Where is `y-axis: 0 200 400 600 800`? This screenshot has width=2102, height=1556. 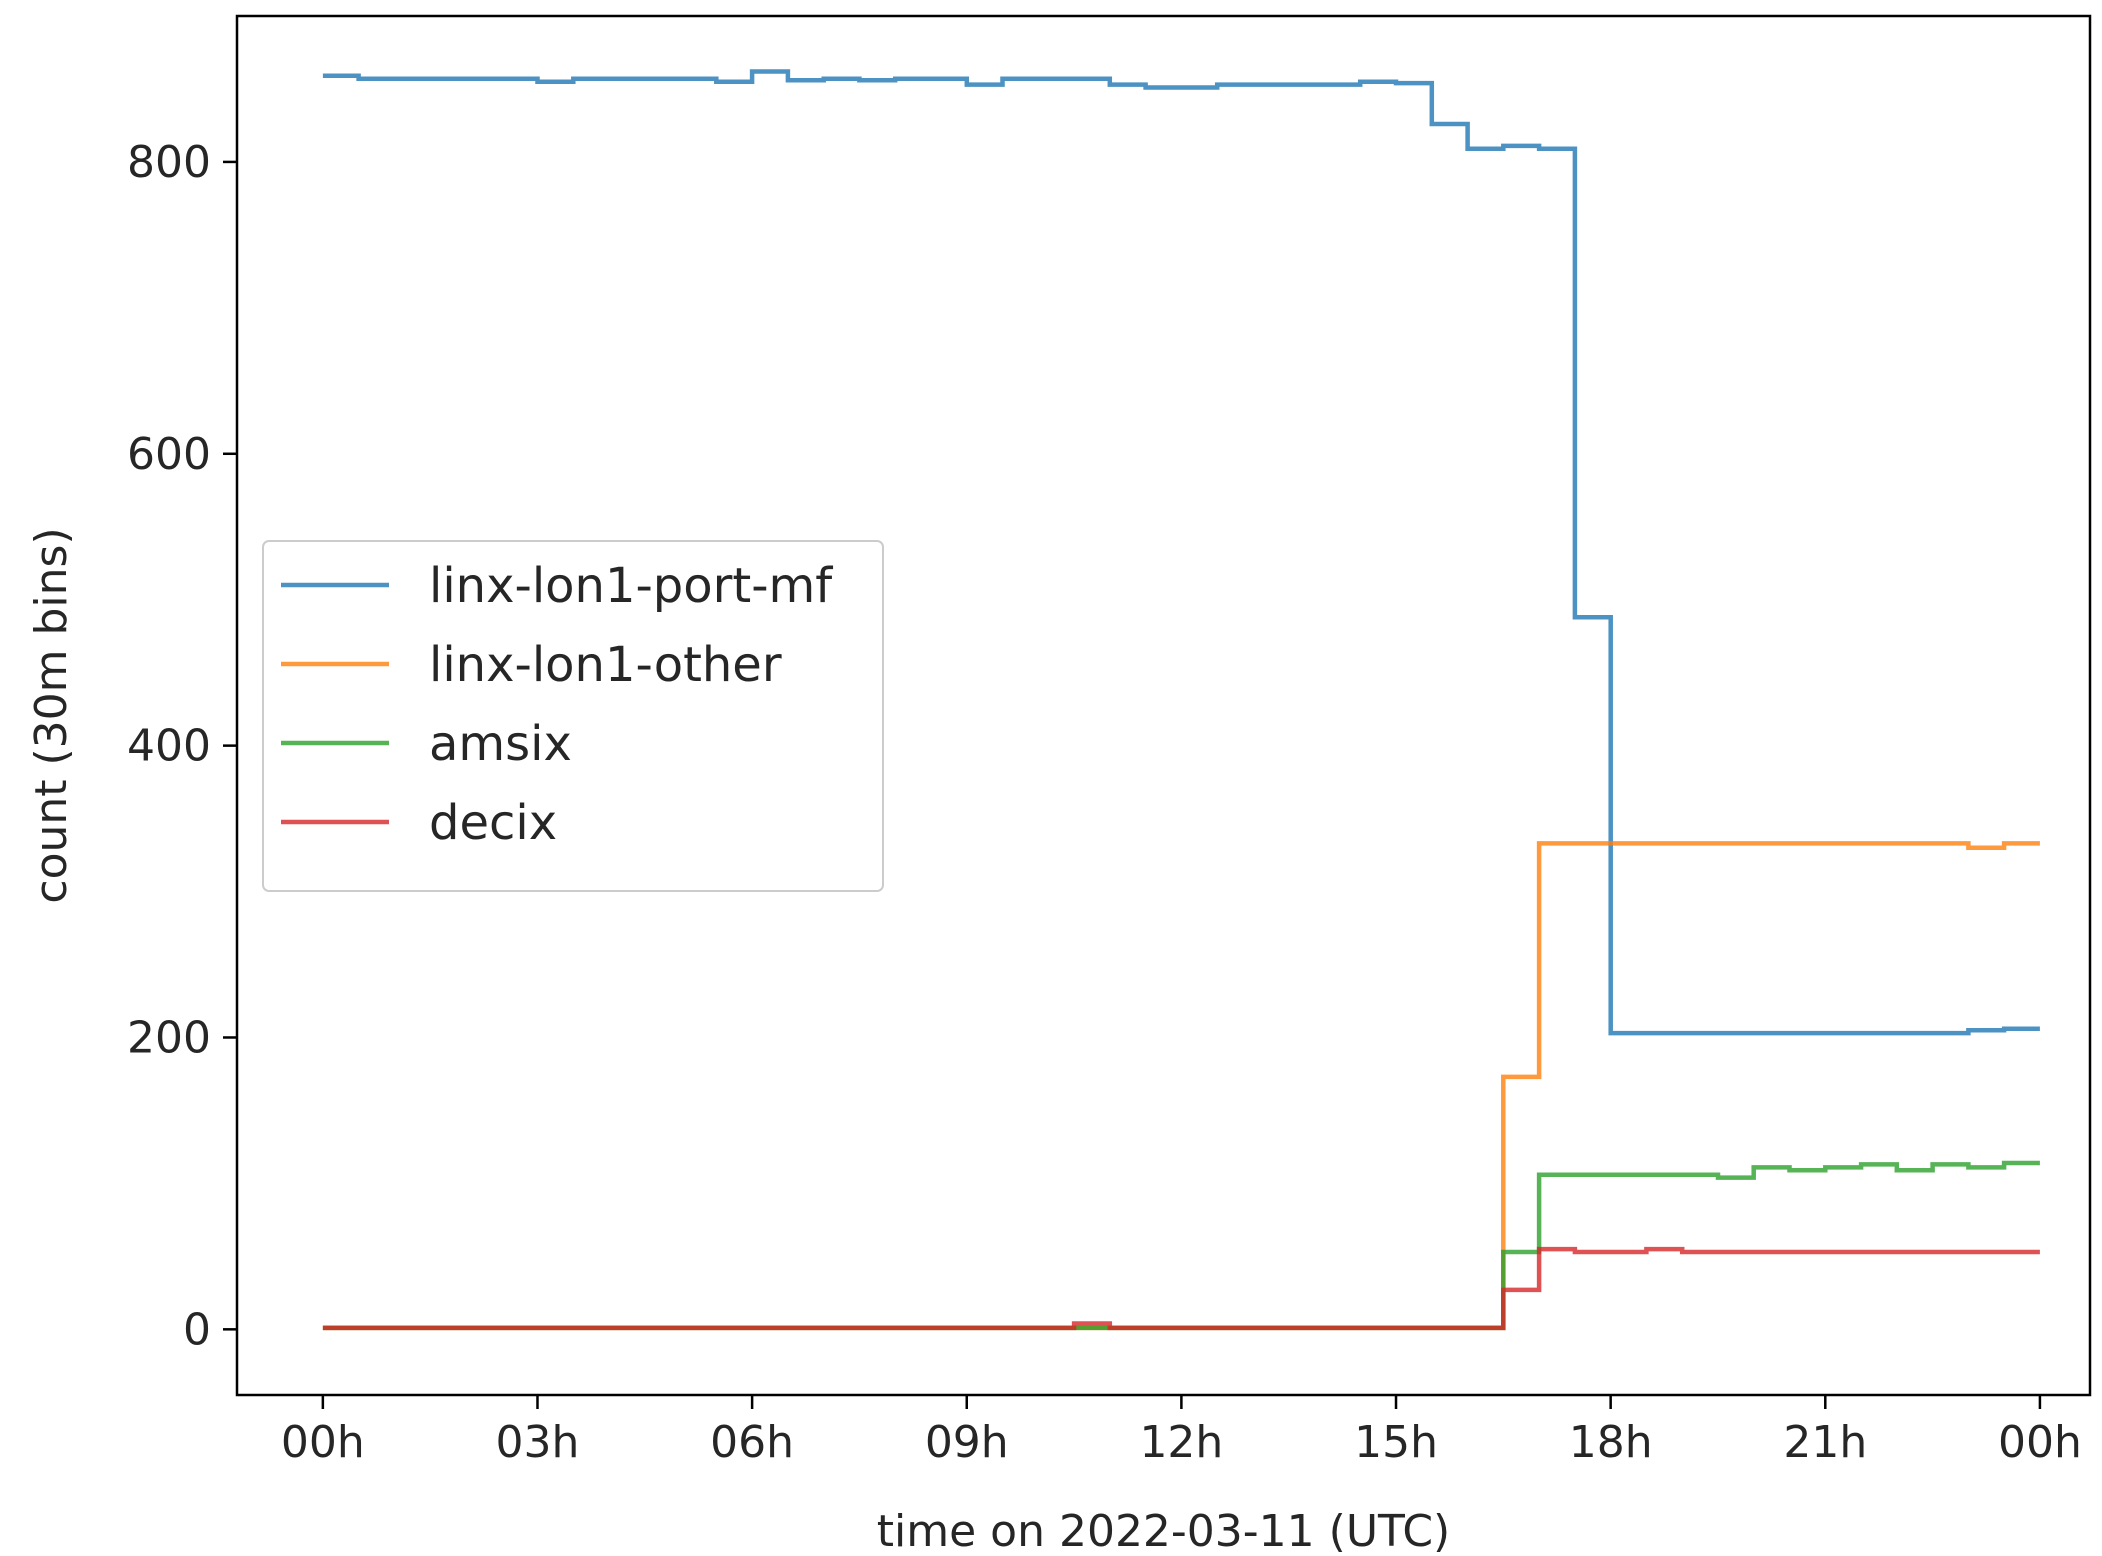 y-axis: 0 200 400 600 800 is located at coordinates (182, 746).